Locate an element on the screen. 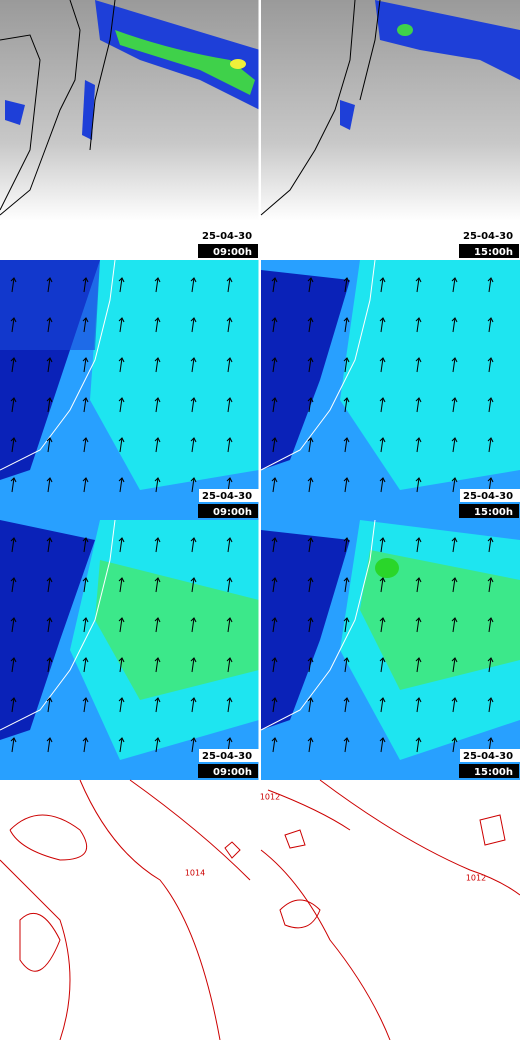 The height and width of the screenshot is (1044, 520). time-label: 09:00h is located at coordinates (232, 512).